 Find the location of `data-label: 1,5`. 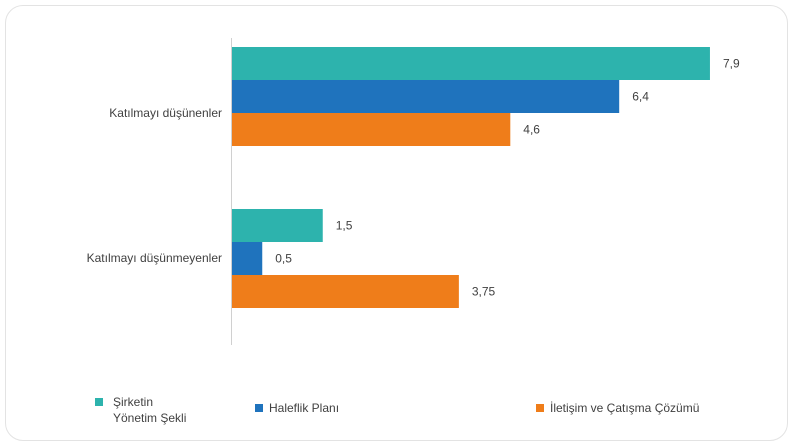

data-label: 1,5 is located at coordinates (344, 226).